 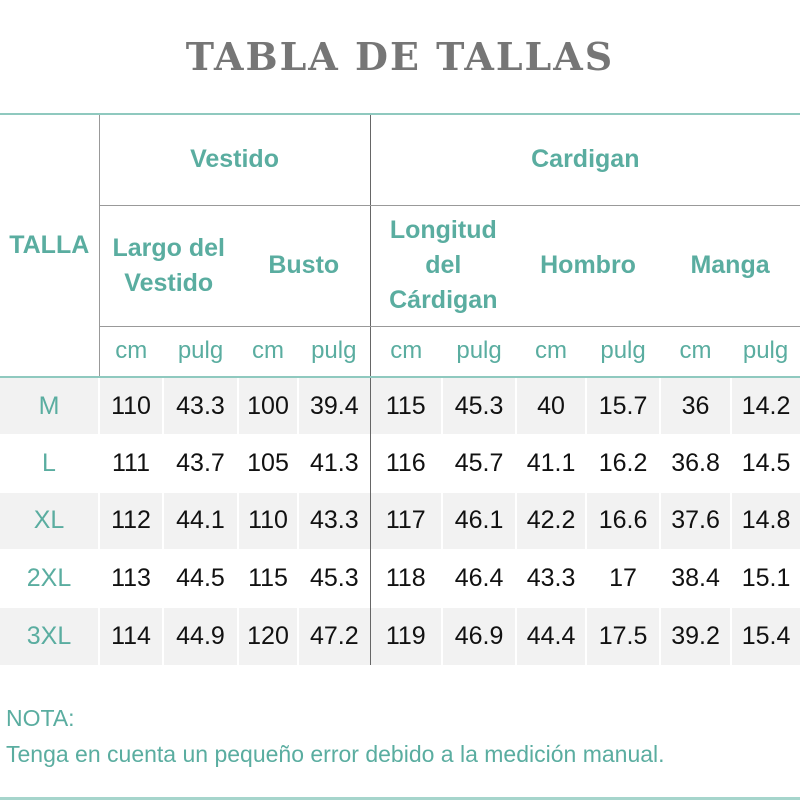 I want to click on value-cell: 39.2, so click(x=695, y=635).